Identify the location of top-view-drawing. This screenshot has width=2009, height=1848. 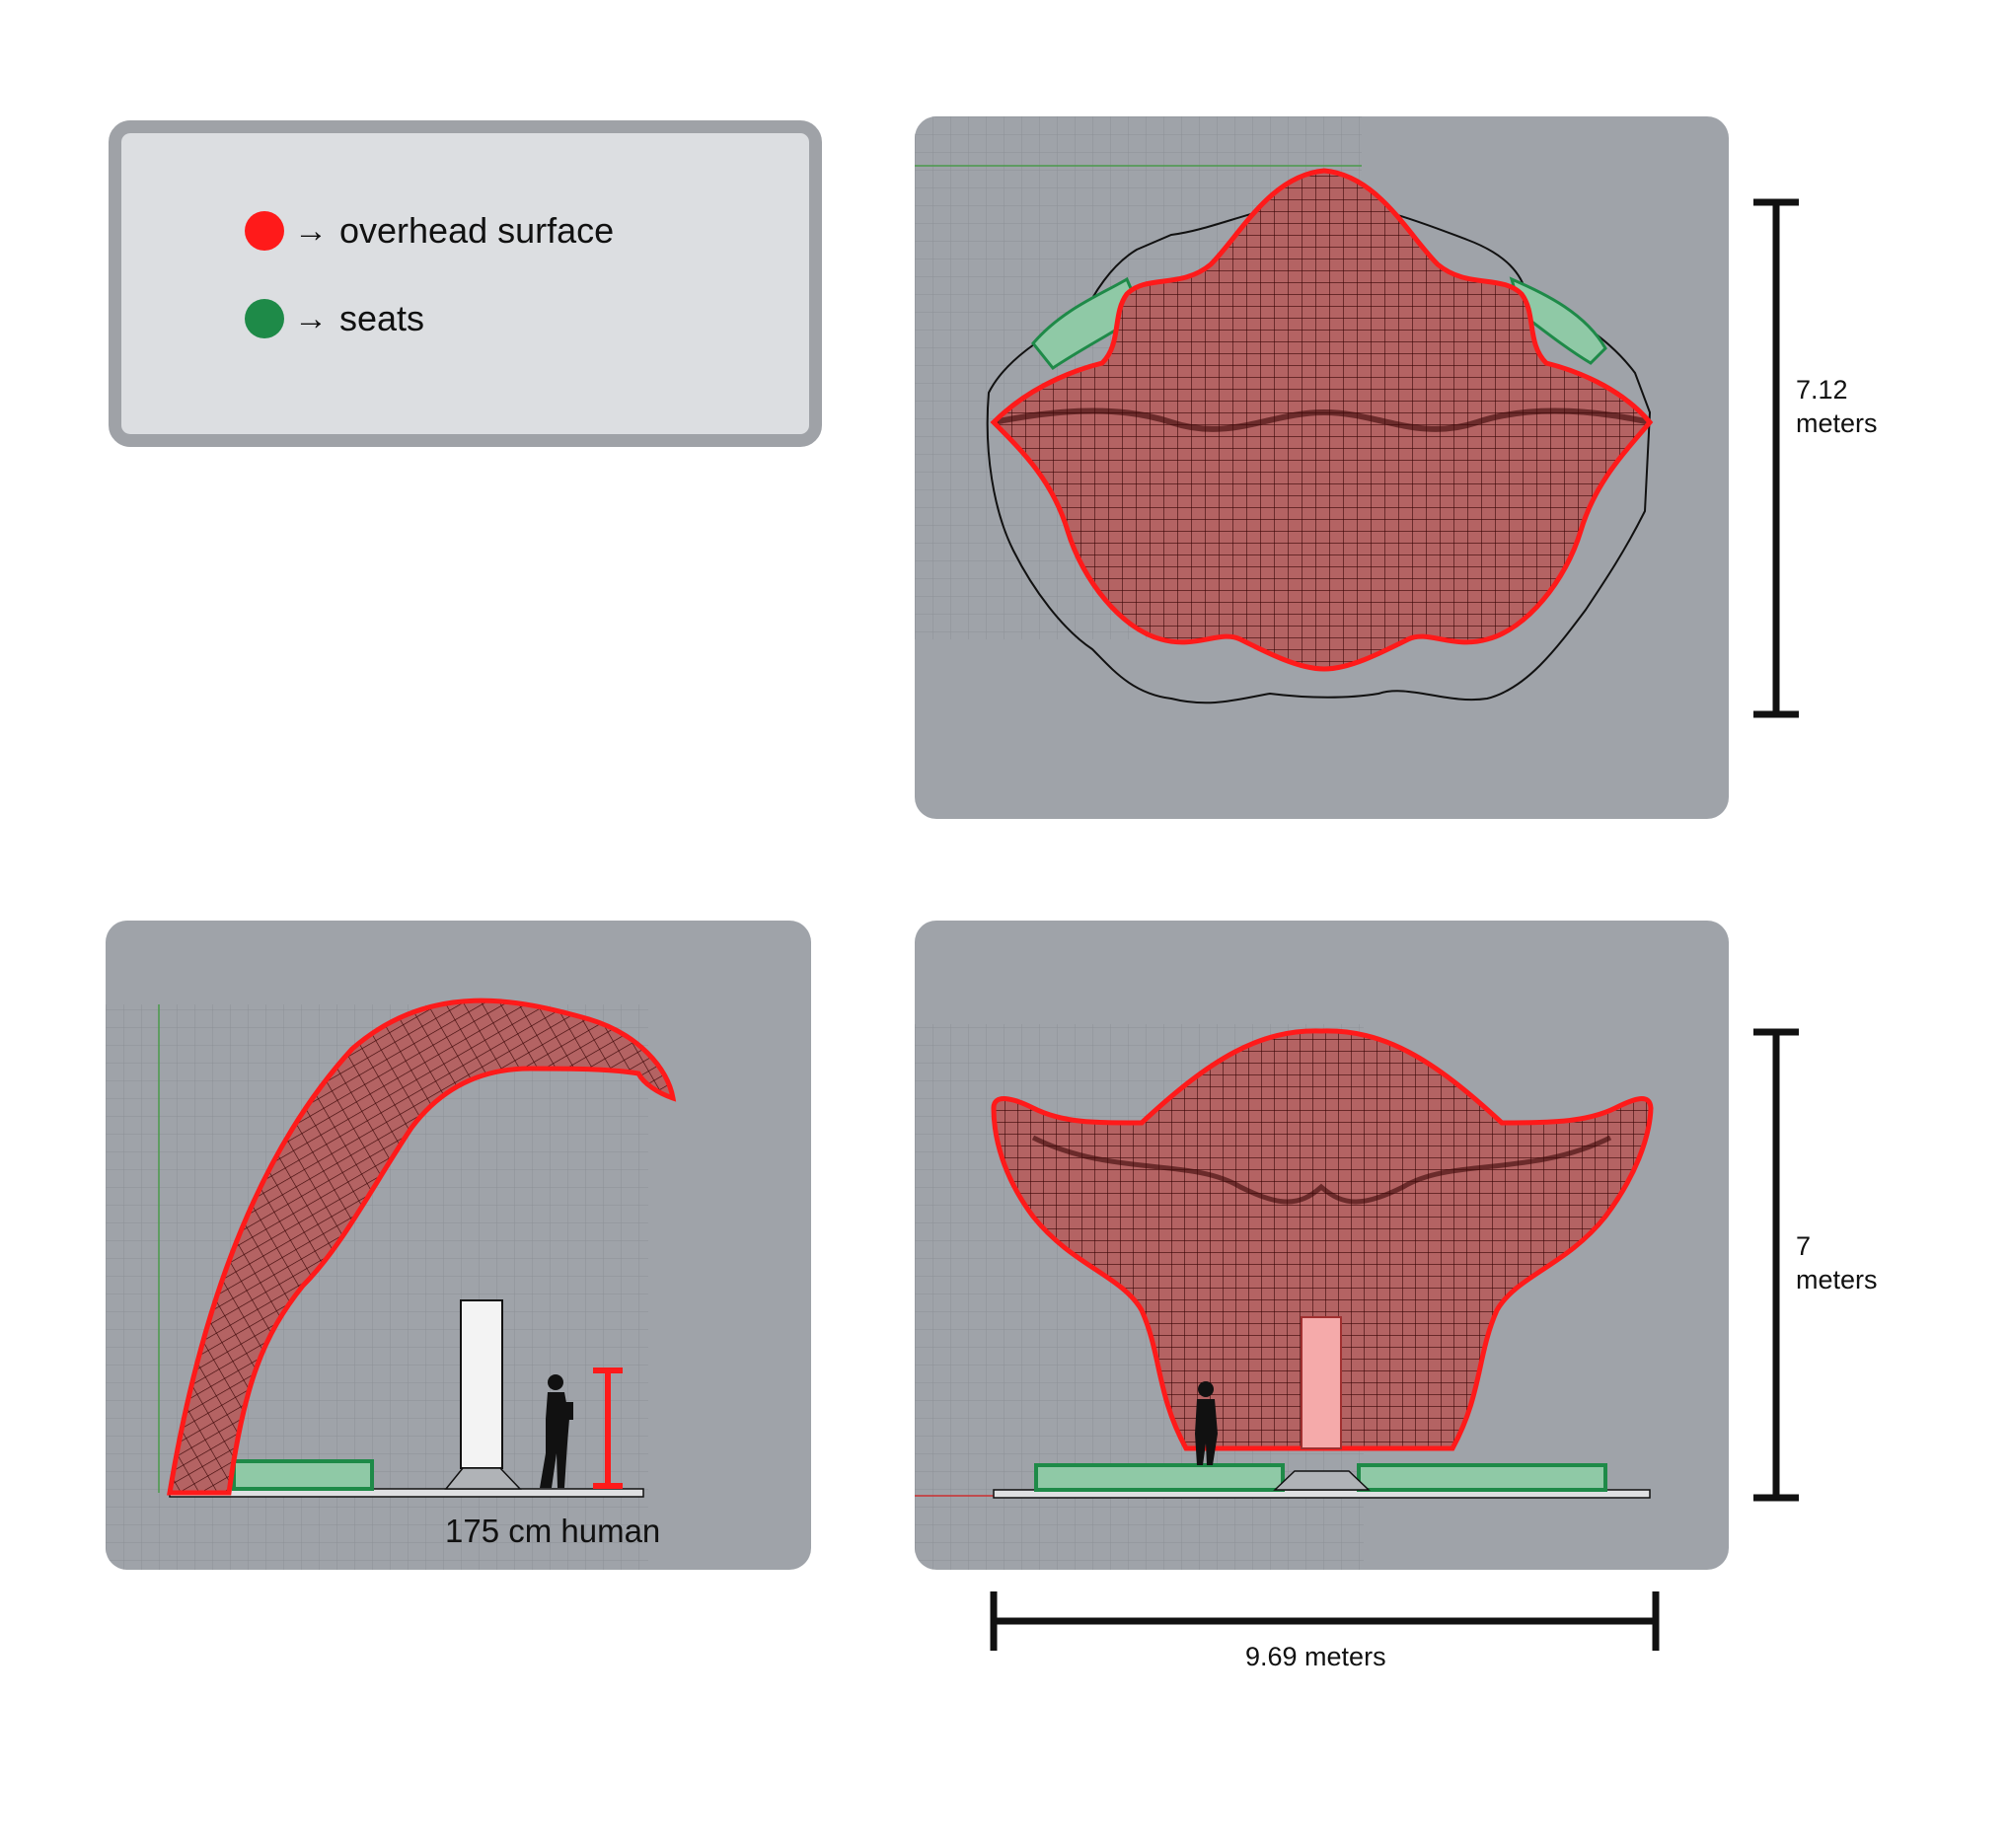
(1284, 410).